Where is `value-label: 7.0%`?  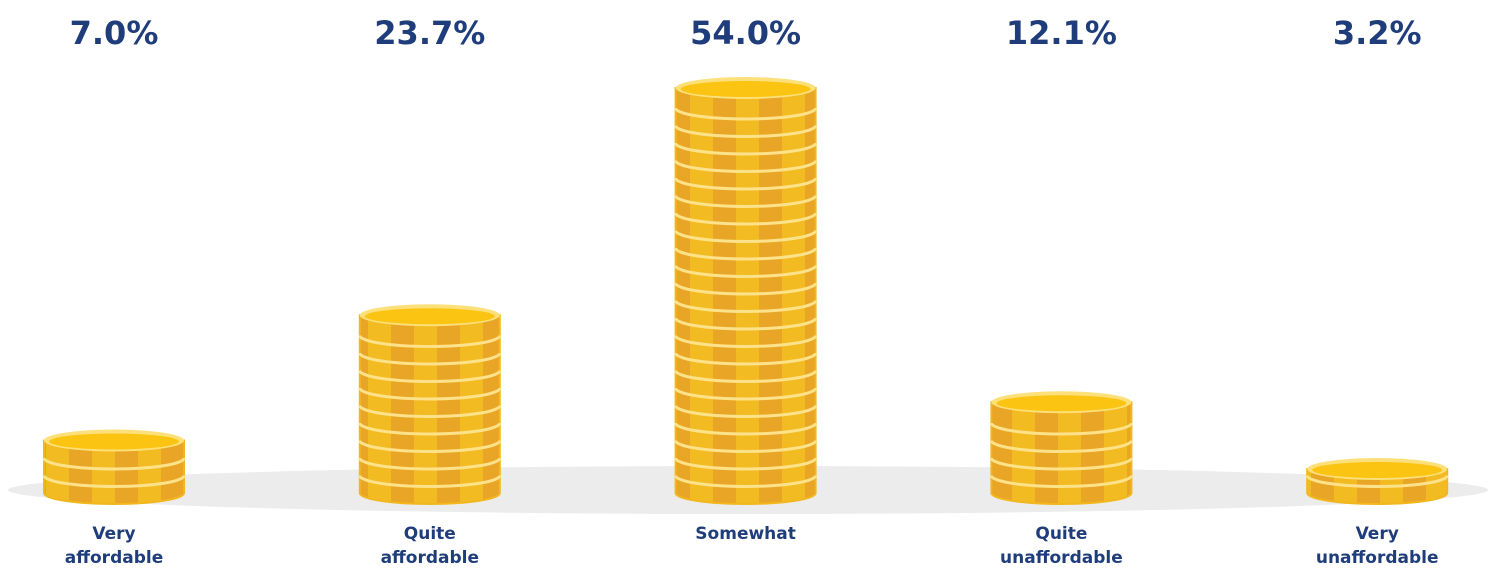
value-label: 7.0% is located at coordinates (114, 33).